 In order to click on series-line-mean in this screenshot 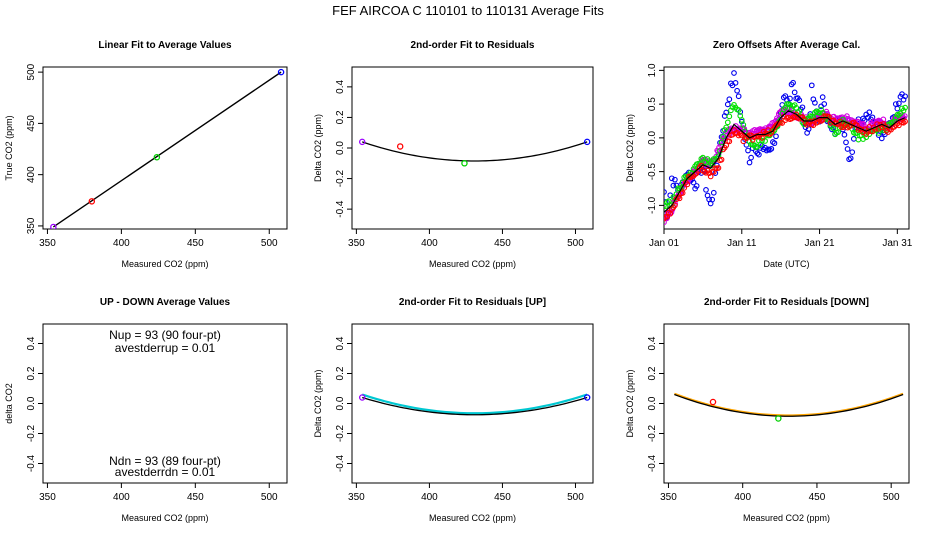, I will do `click(785, 161)`.